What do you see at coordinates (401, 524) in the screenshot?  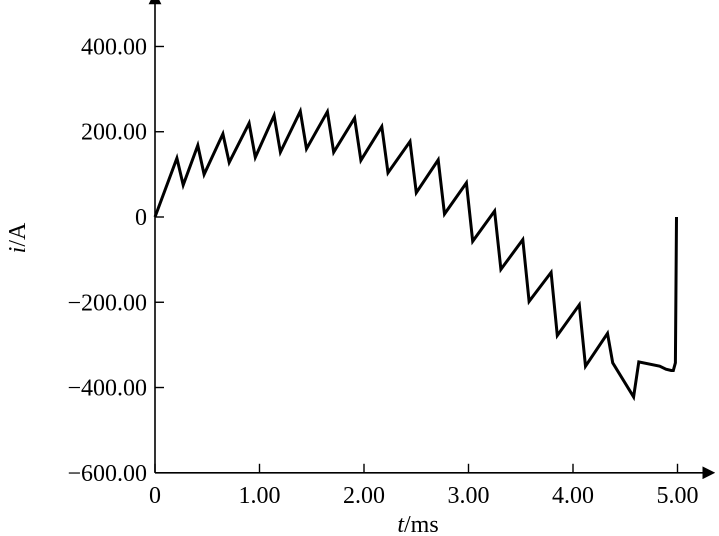 I see `x-axis-label-symbol: t` at bounding box center [401, 524].